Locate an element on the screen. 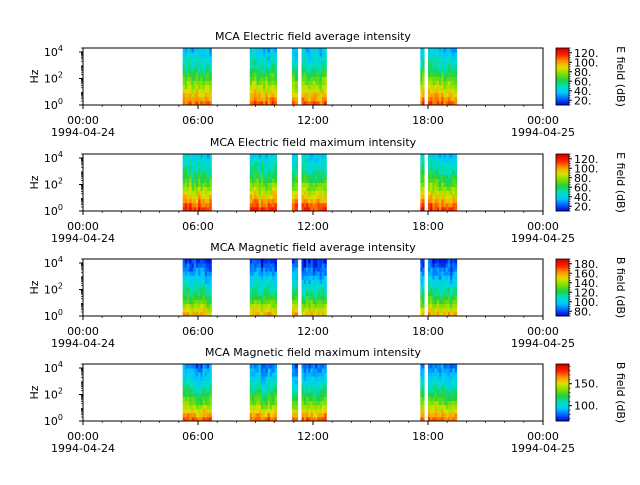 The image size is (640, 485). x-date-label-end: 1994-04-25 is located at coordinates (543, 132).